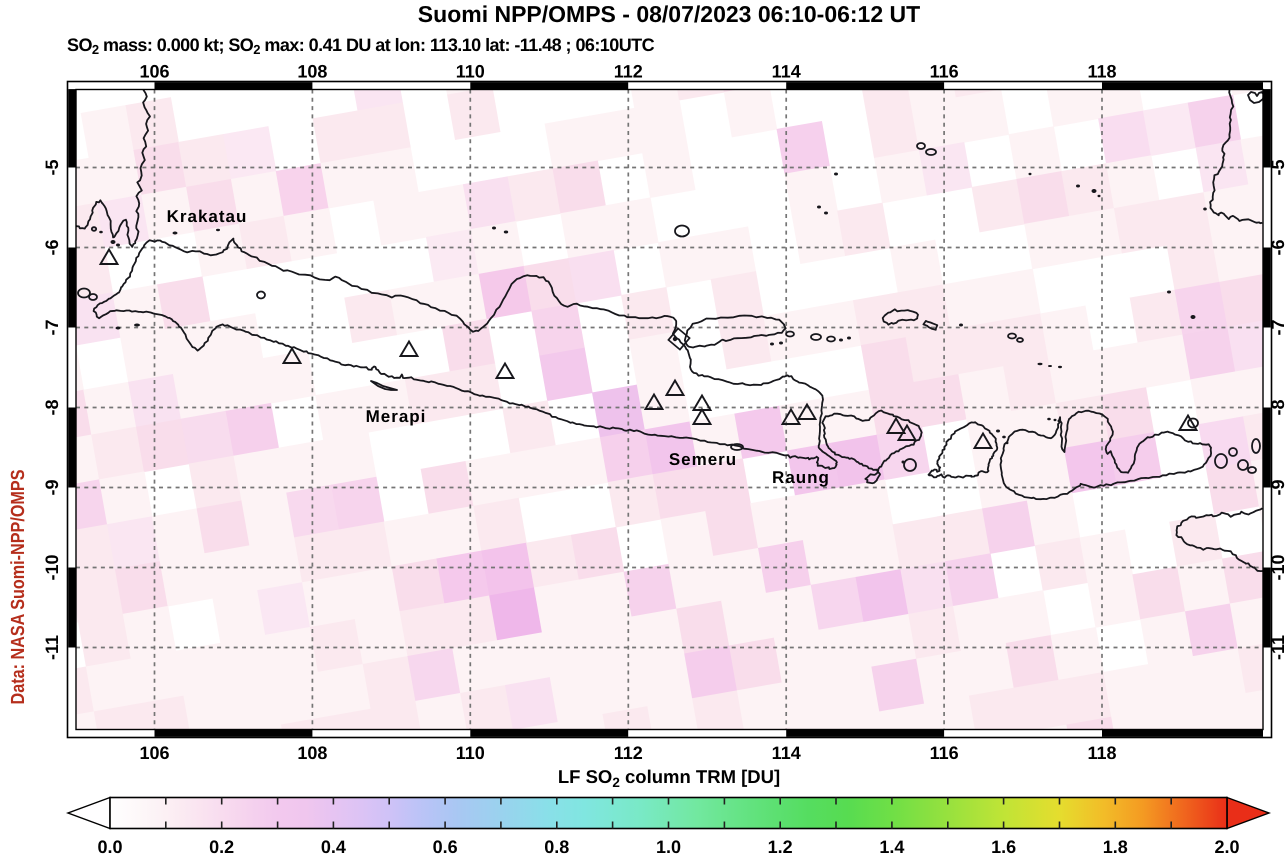 This screenshot has width=1288, height=855. I want to click on svg-text: 1.0, so click(668, 846).